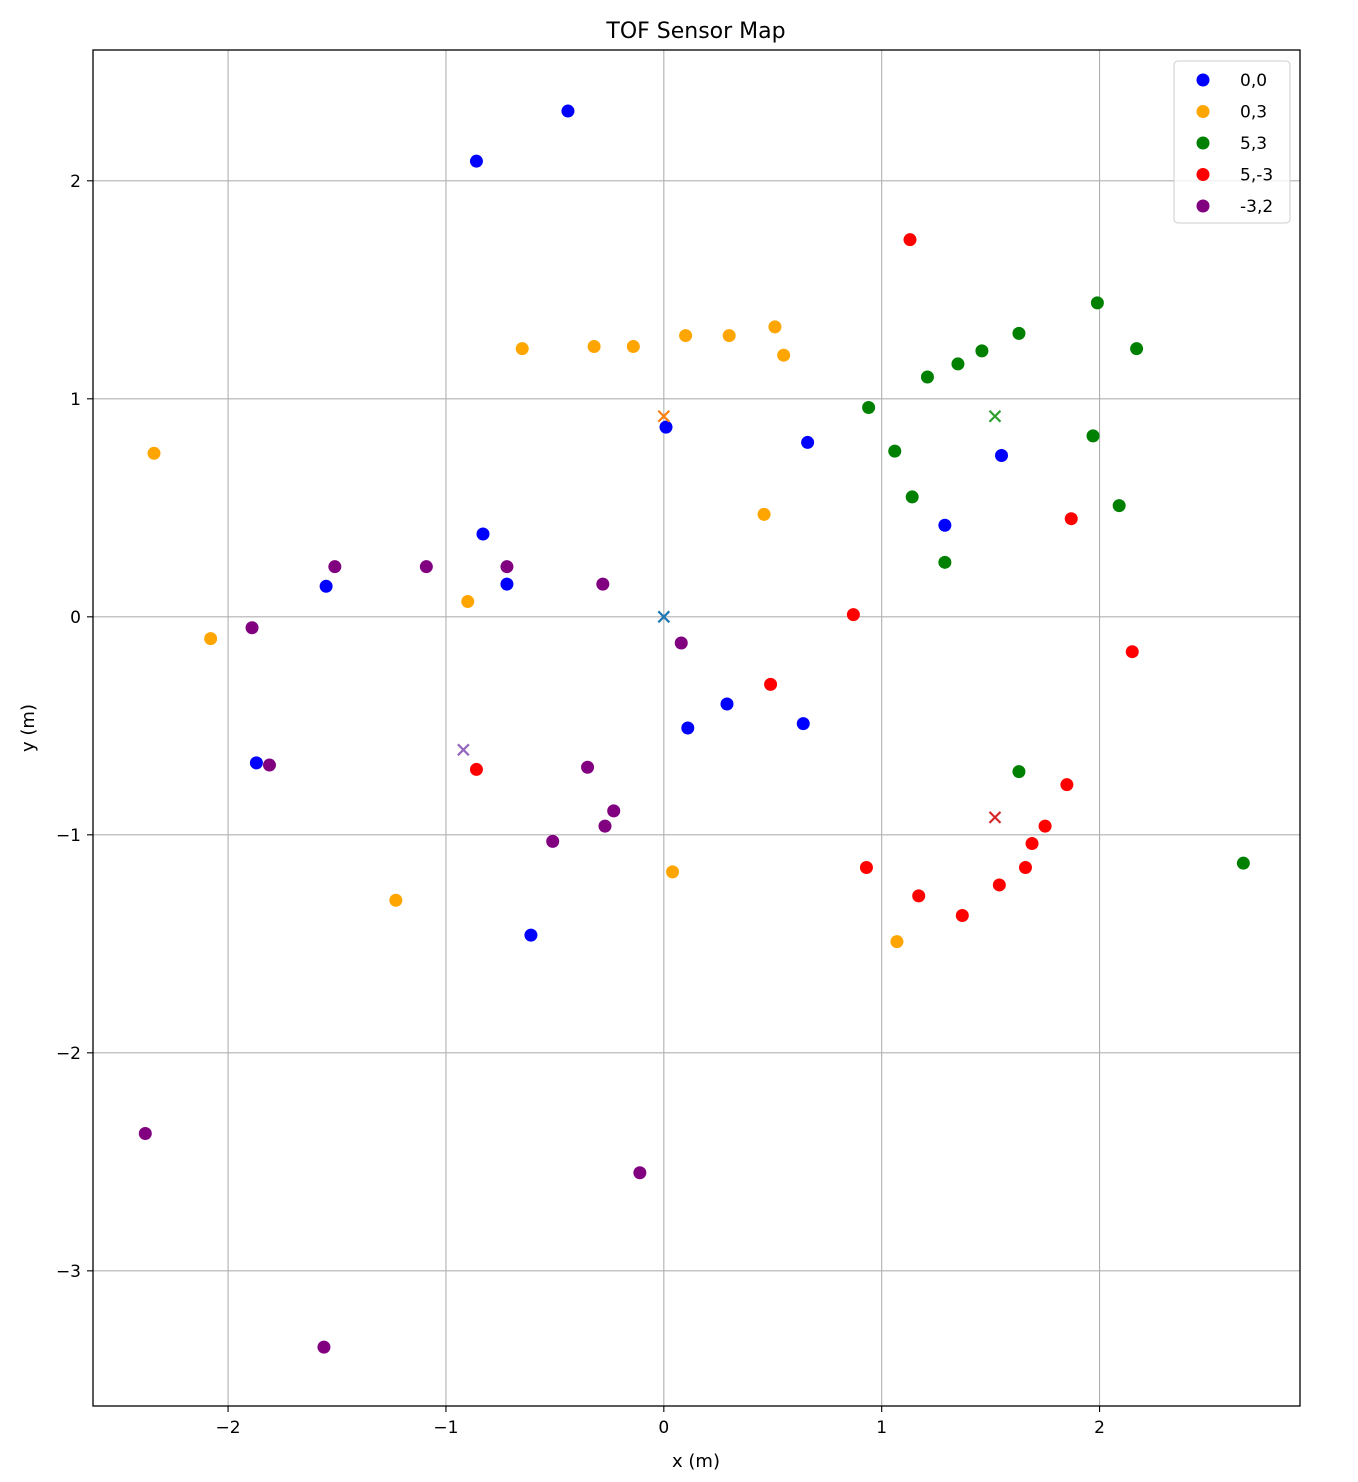 This screenshot has width=1358, height=1482. Describe the element at coordinates (696, 1461) in the screenshot. I see `x-axis-label: x (m)` at that location.